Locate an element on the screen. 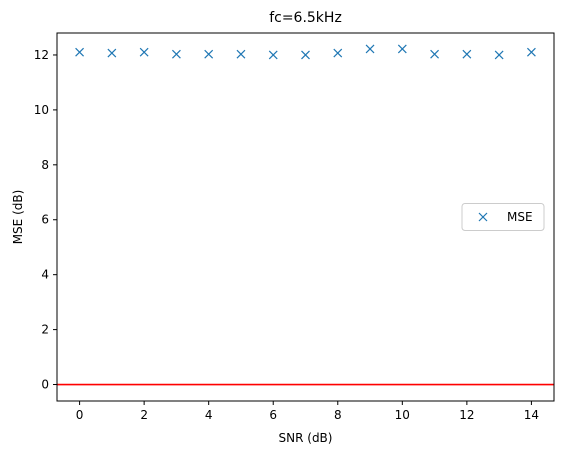 The image size is (562, 455). x-tick-label: 10 is located at coordinates (402, 415).